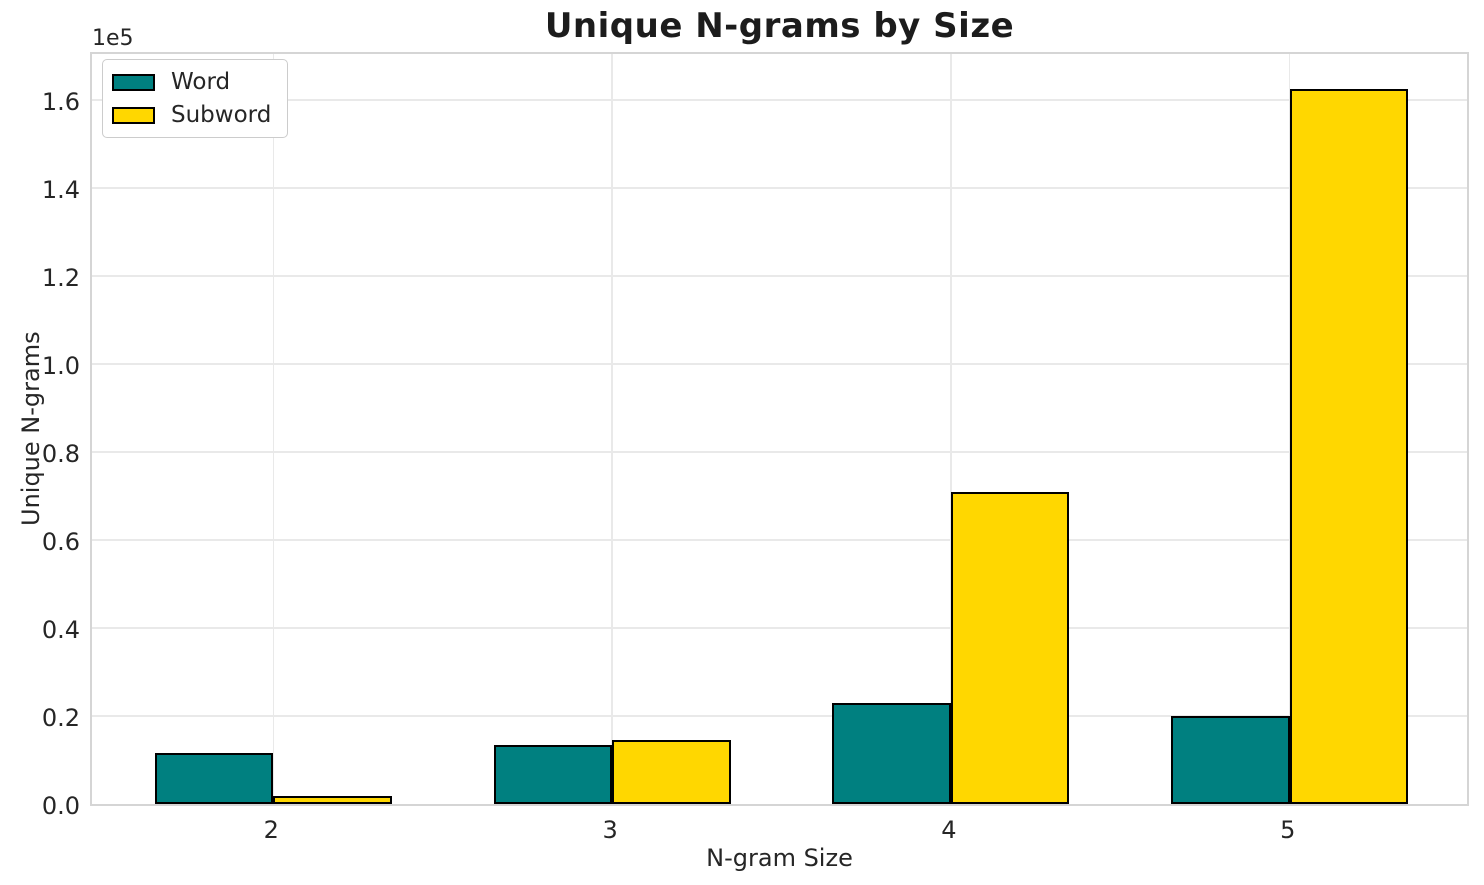 The width and height of the screenshot is (1484, 885). Describe the element at coordinates (610, 830) in the screenshot. I see `x-tick-label: 3` at that location.